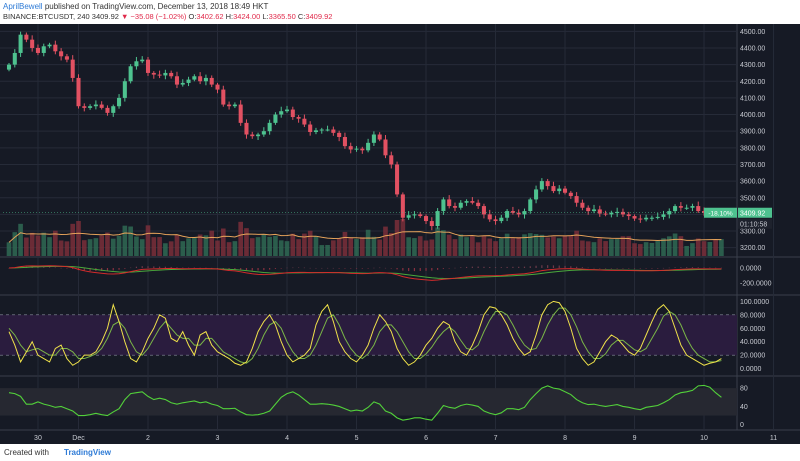 This screenshot has height=461, width=800. I want to click on price-tick-label: 3200.00, so click(752, 248).